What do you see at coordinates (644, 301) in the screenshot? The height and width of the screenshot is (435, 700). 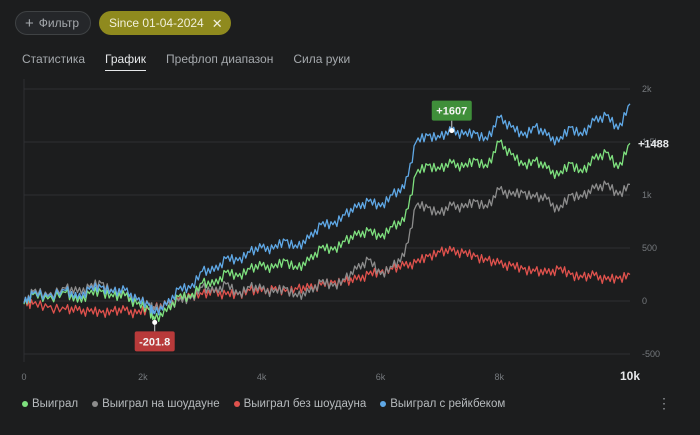 I see `y-tick-label: 0` at bounding box center [644, 301].